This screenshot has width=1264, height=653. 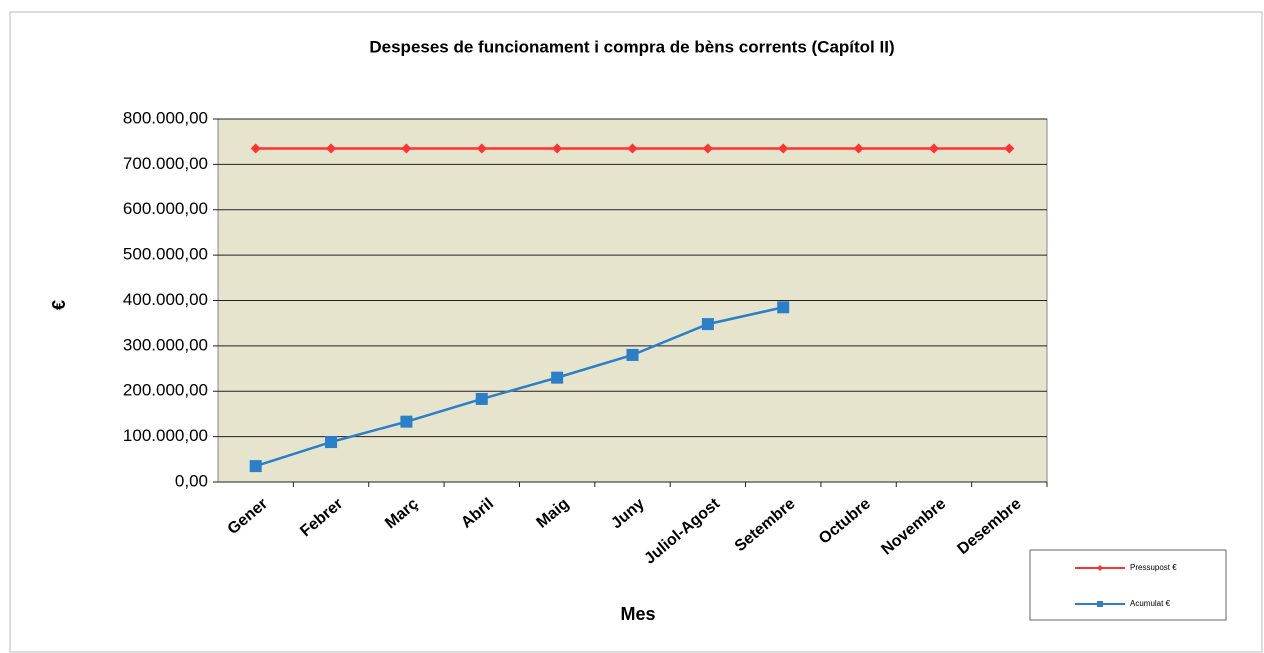 What do you see at coordinates (165, 208) in the screenshot?
I see `y-tick-label: 600.000,00` at bounding box center [165, 208].